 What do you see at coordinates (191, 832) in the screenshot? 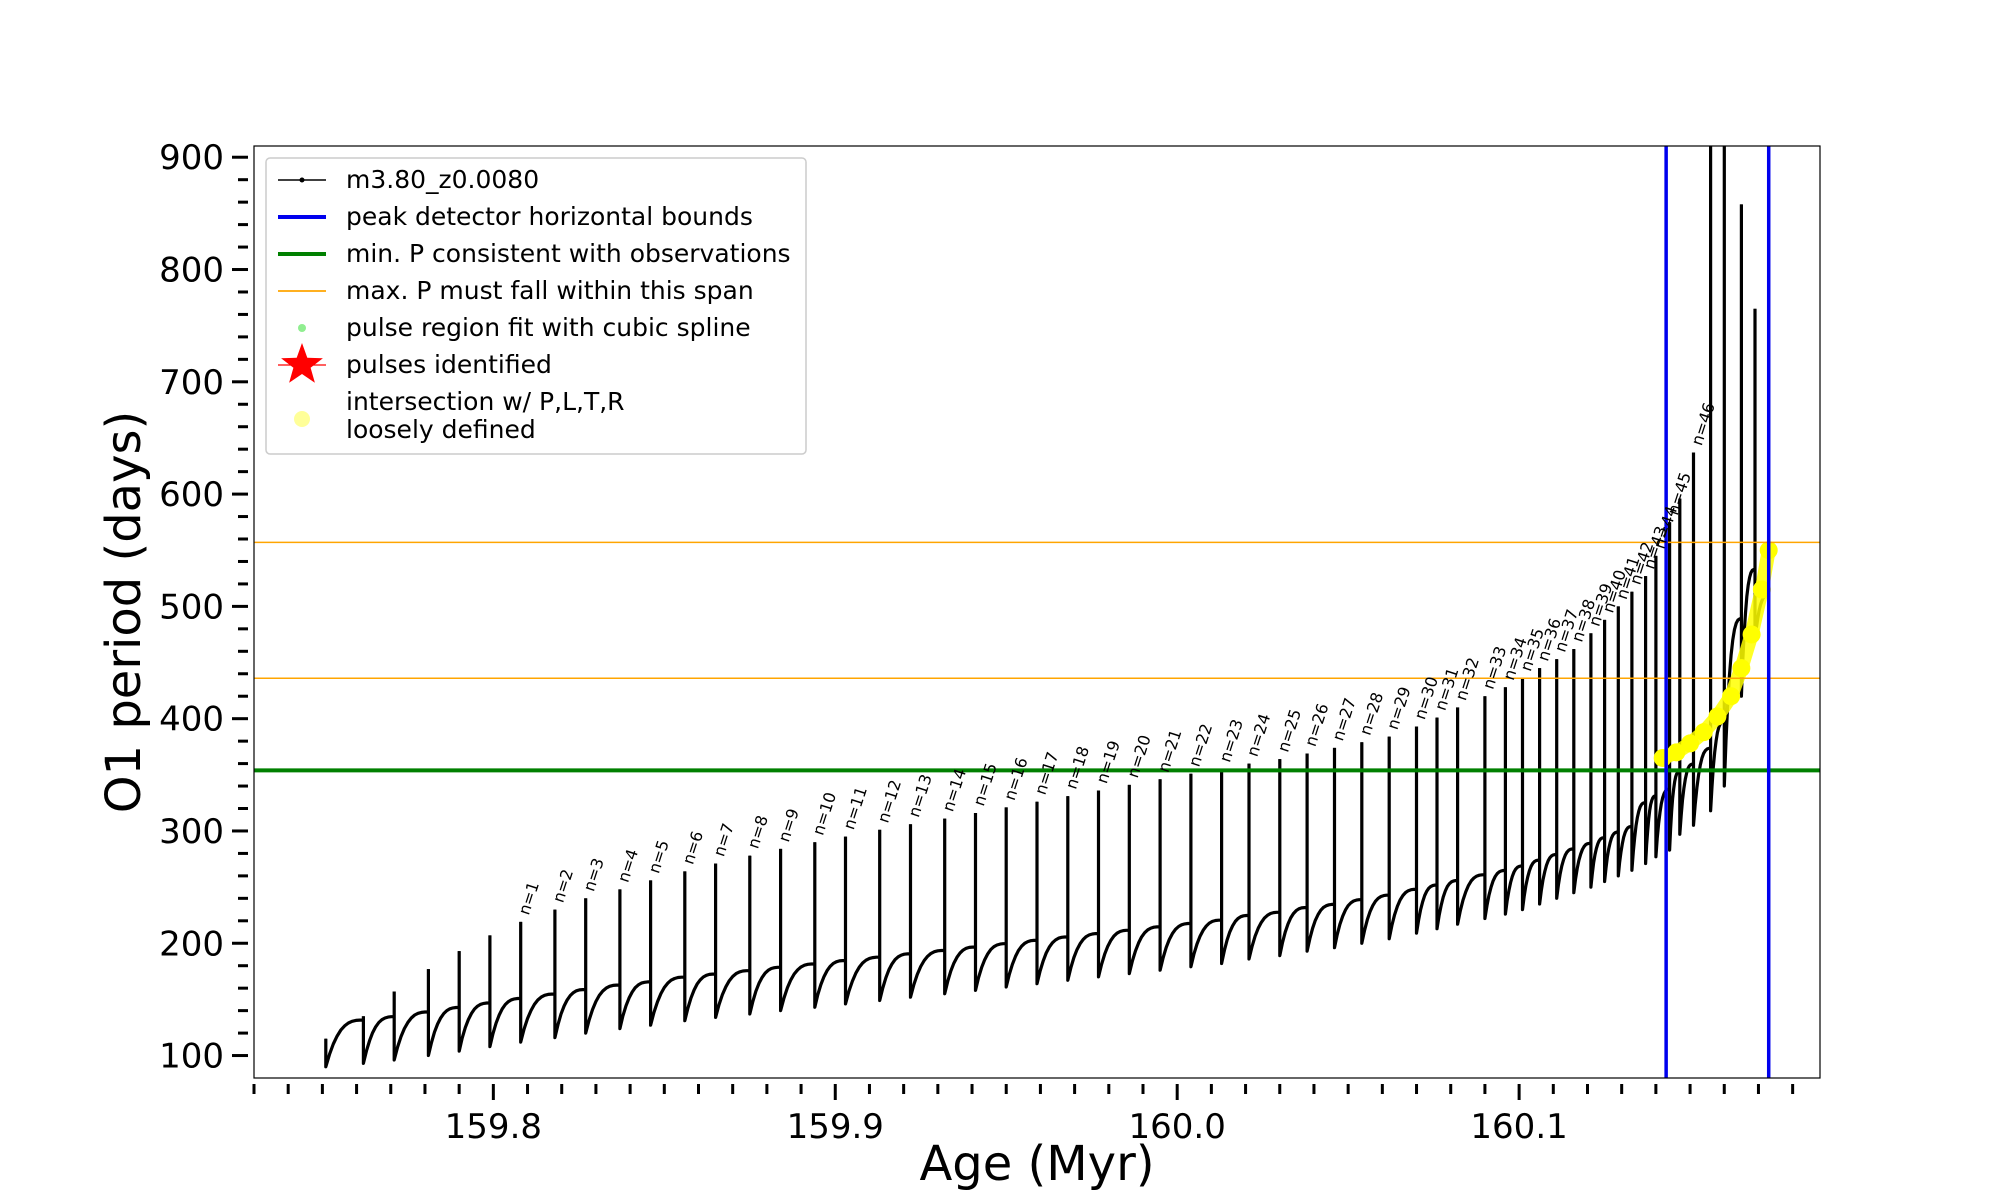
I see `y-tick-label: 300` at bounding box center [191, 832].